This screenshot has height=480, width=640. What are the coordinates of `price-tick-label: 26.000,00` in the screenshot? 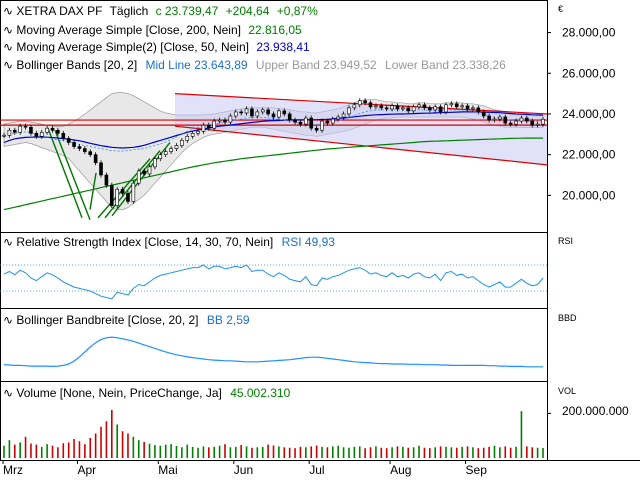 It's located at (589, 73).